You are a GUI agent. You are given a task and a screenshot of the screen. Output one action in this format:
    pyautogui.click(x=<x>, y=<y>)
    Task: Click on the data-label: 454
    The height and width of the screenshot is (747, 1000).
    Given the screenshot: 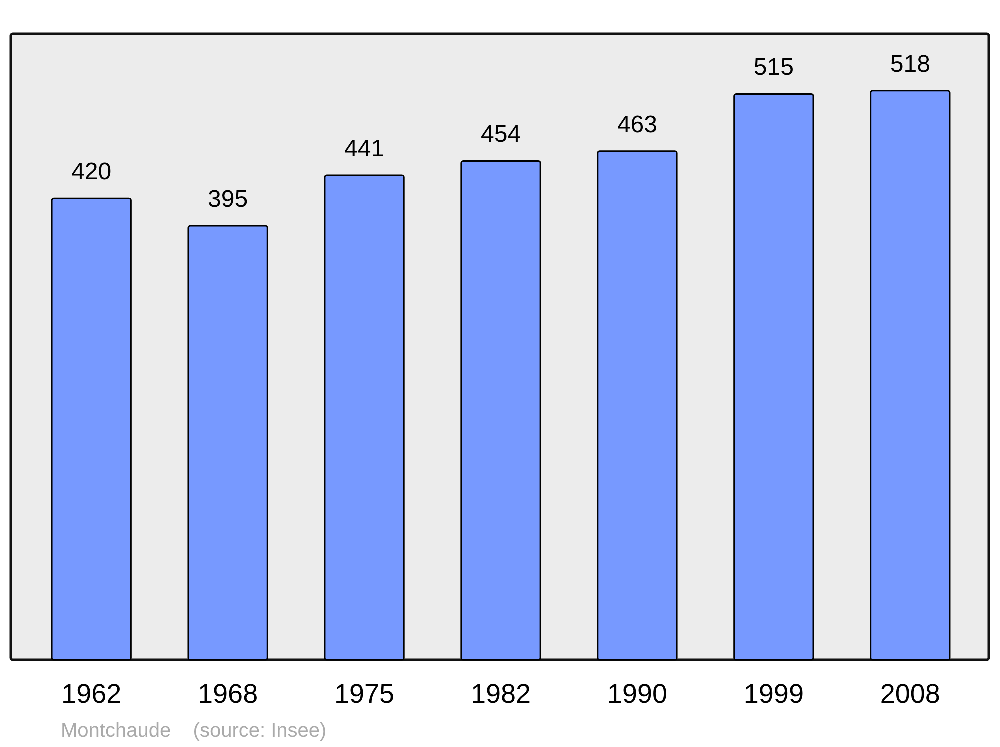 What is the action you would take?
    pyautogui.click(x=501, y=134)
    